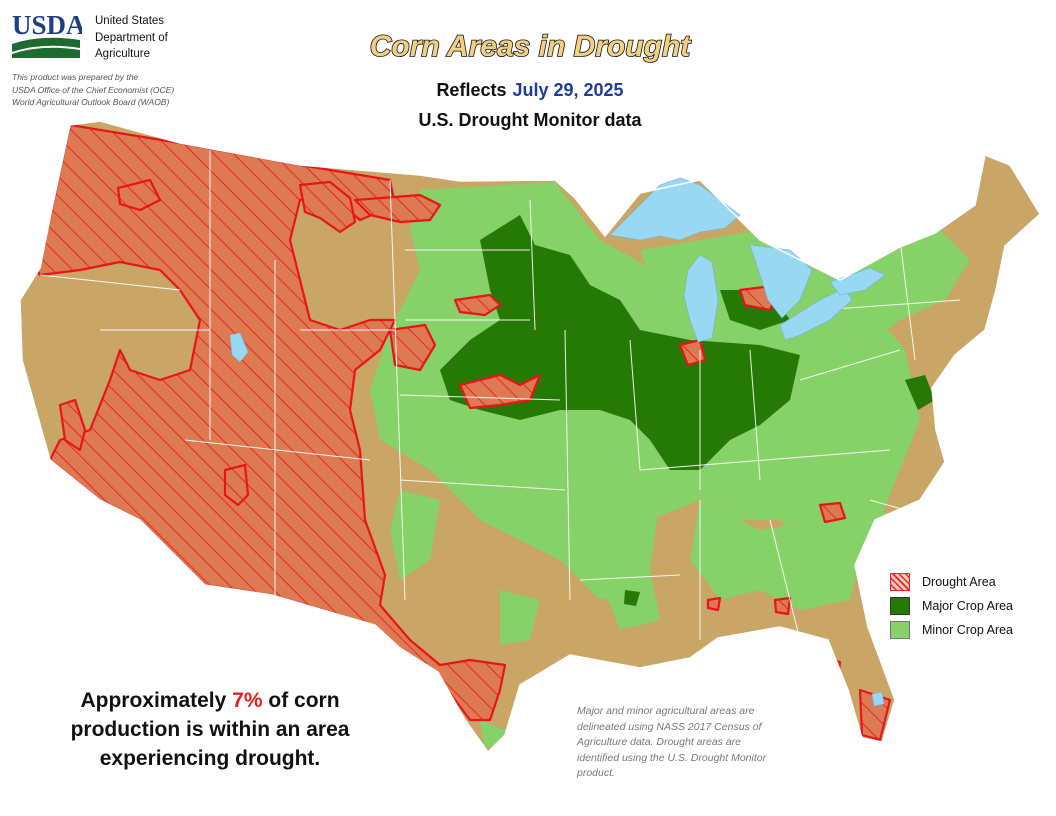 The image size is (1056, 816). What do you see at coordinates (568, 90) in the screenshot?
I see `date-text: July 29, 2025` at bounding box center [568, 90].